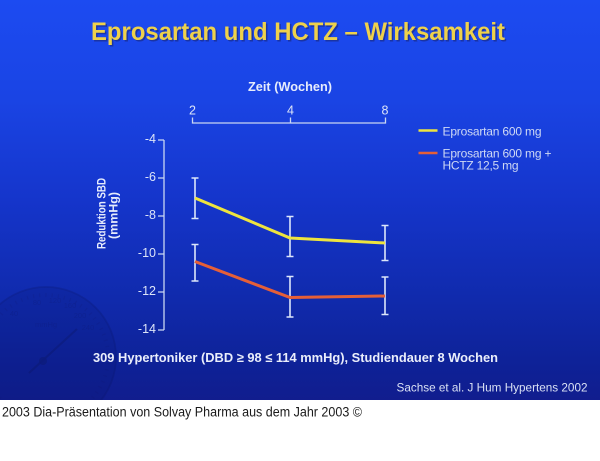 The height and width of the screenshot is (461, 600). I want to click on svg-text: -12, so click(147, 291).